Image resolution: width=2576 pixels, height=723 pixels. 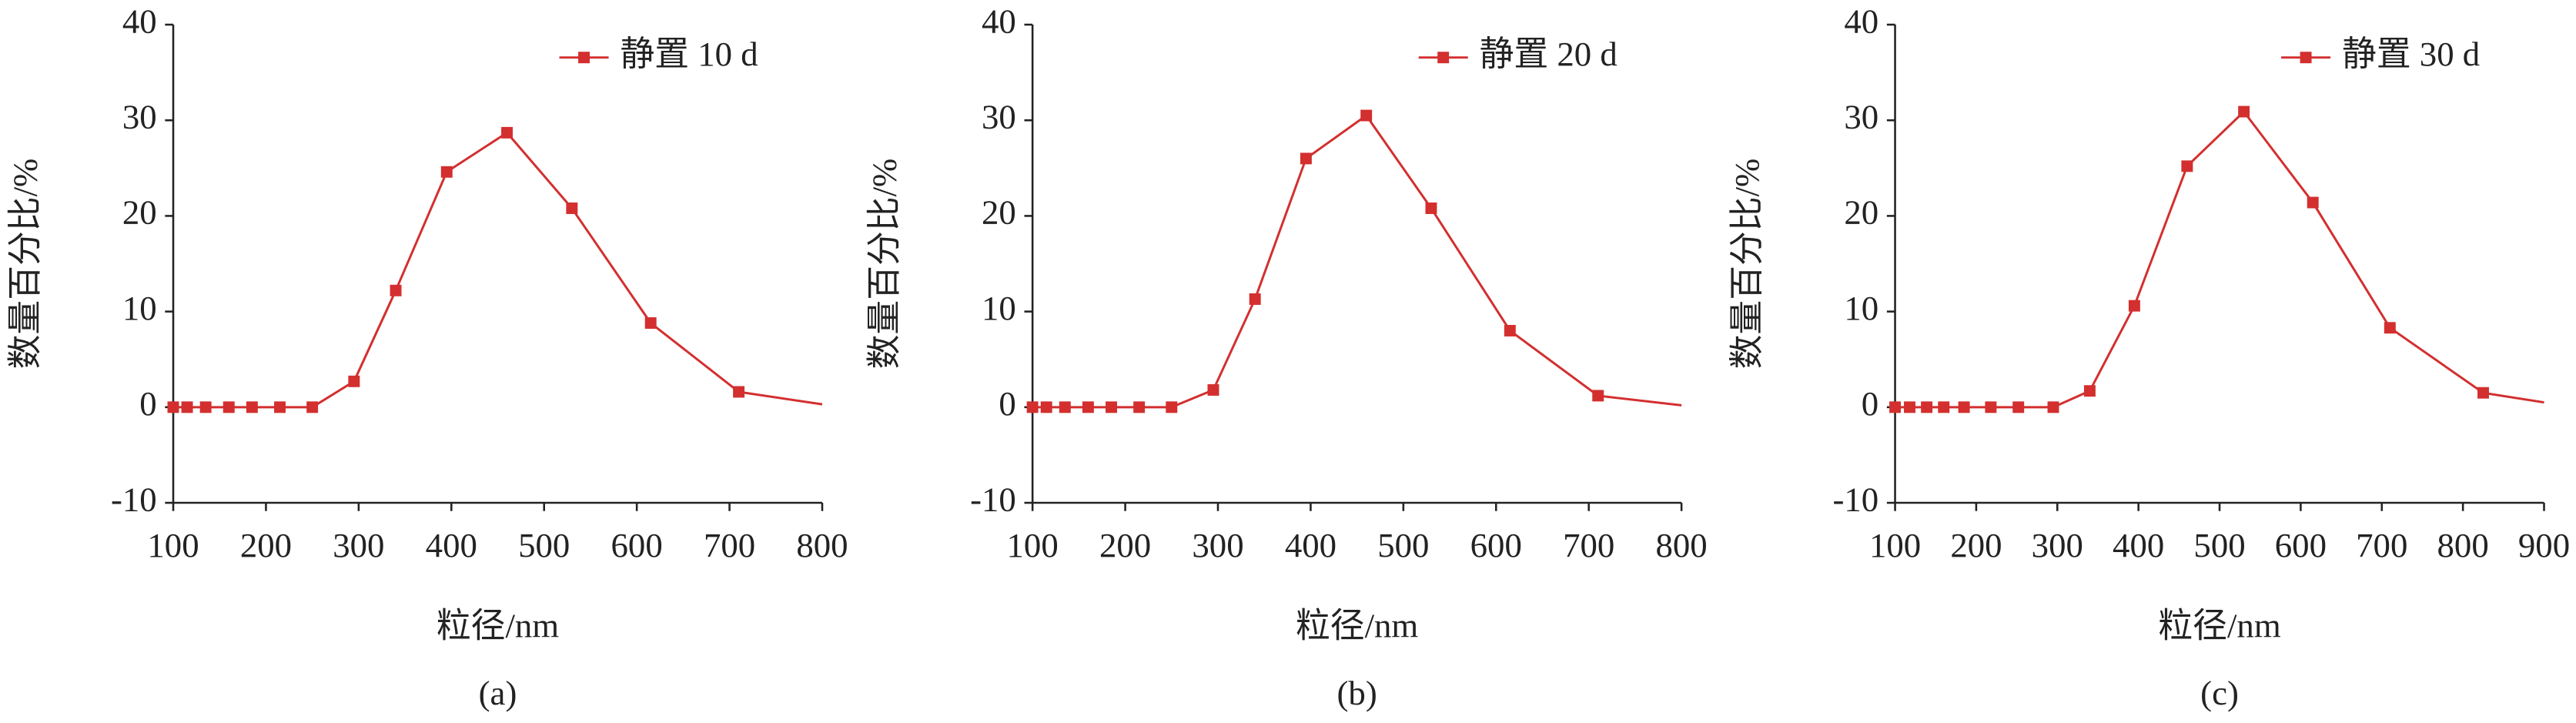 I want to click on legend-label: 静置 20 d, so click(x=1549, y=54).